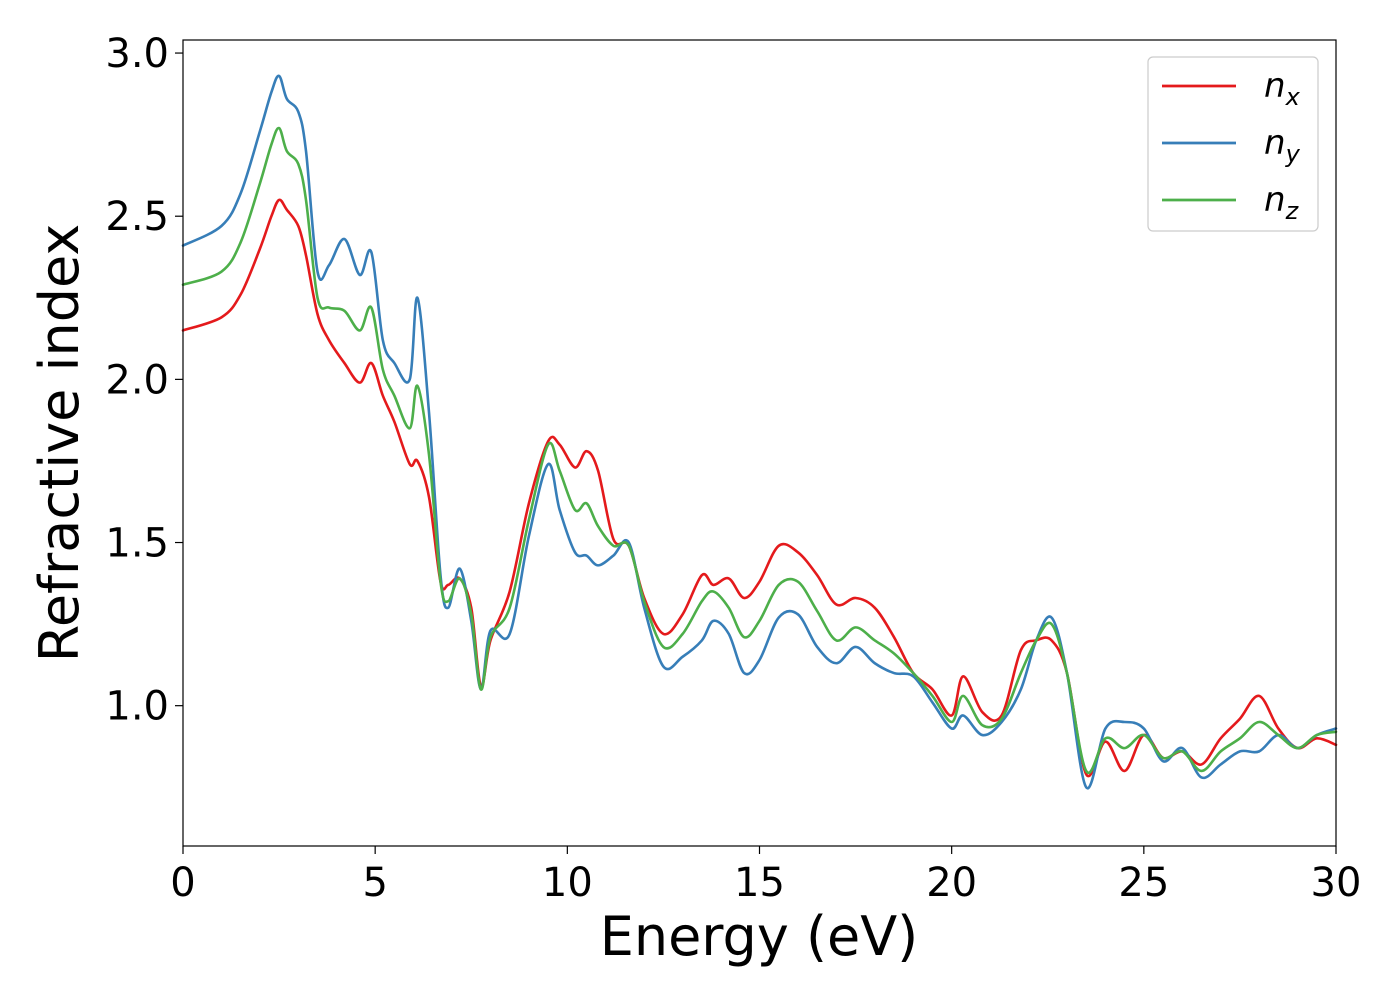 Image resolution: width=1400 pixels, height=1000 pixels. What do you see at coordinates (759, 883) in the screenshot?
I see `x-tick-label: 15` at bounding box center [759, 883].